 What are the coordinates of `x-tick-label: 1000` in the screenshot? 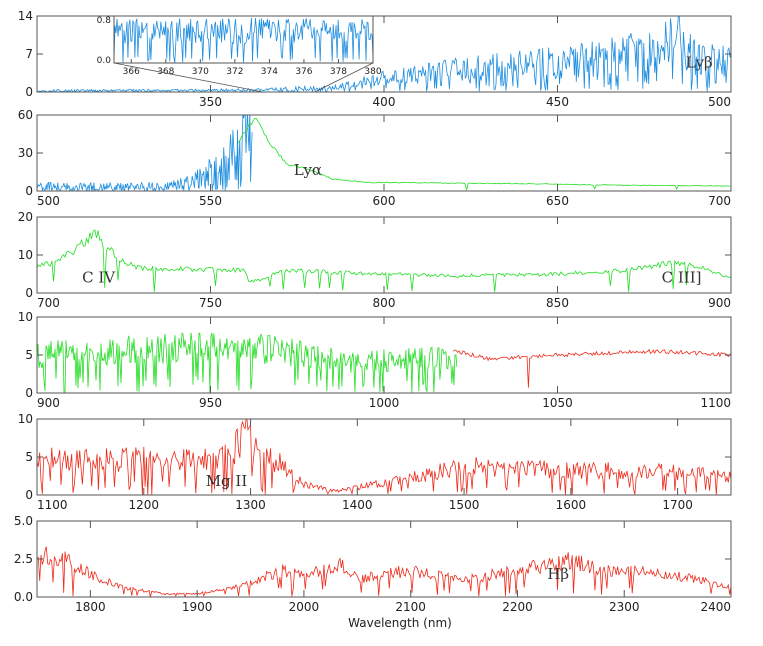 It's located at (384, 403).